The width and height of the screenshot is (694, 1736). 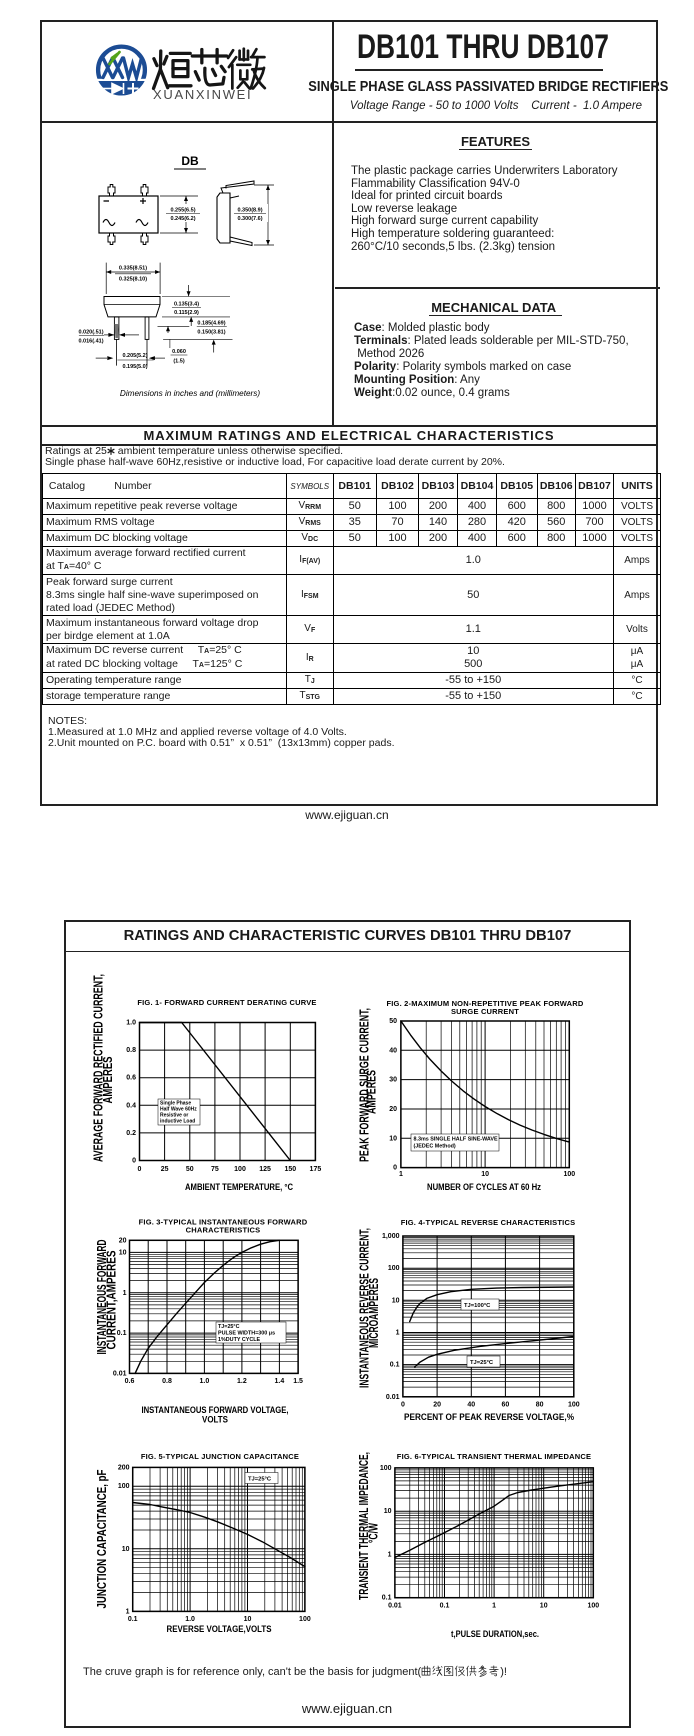 I want to click on svg-text: t,PULSE DURATION,sec., so click(x=495, y=1633).